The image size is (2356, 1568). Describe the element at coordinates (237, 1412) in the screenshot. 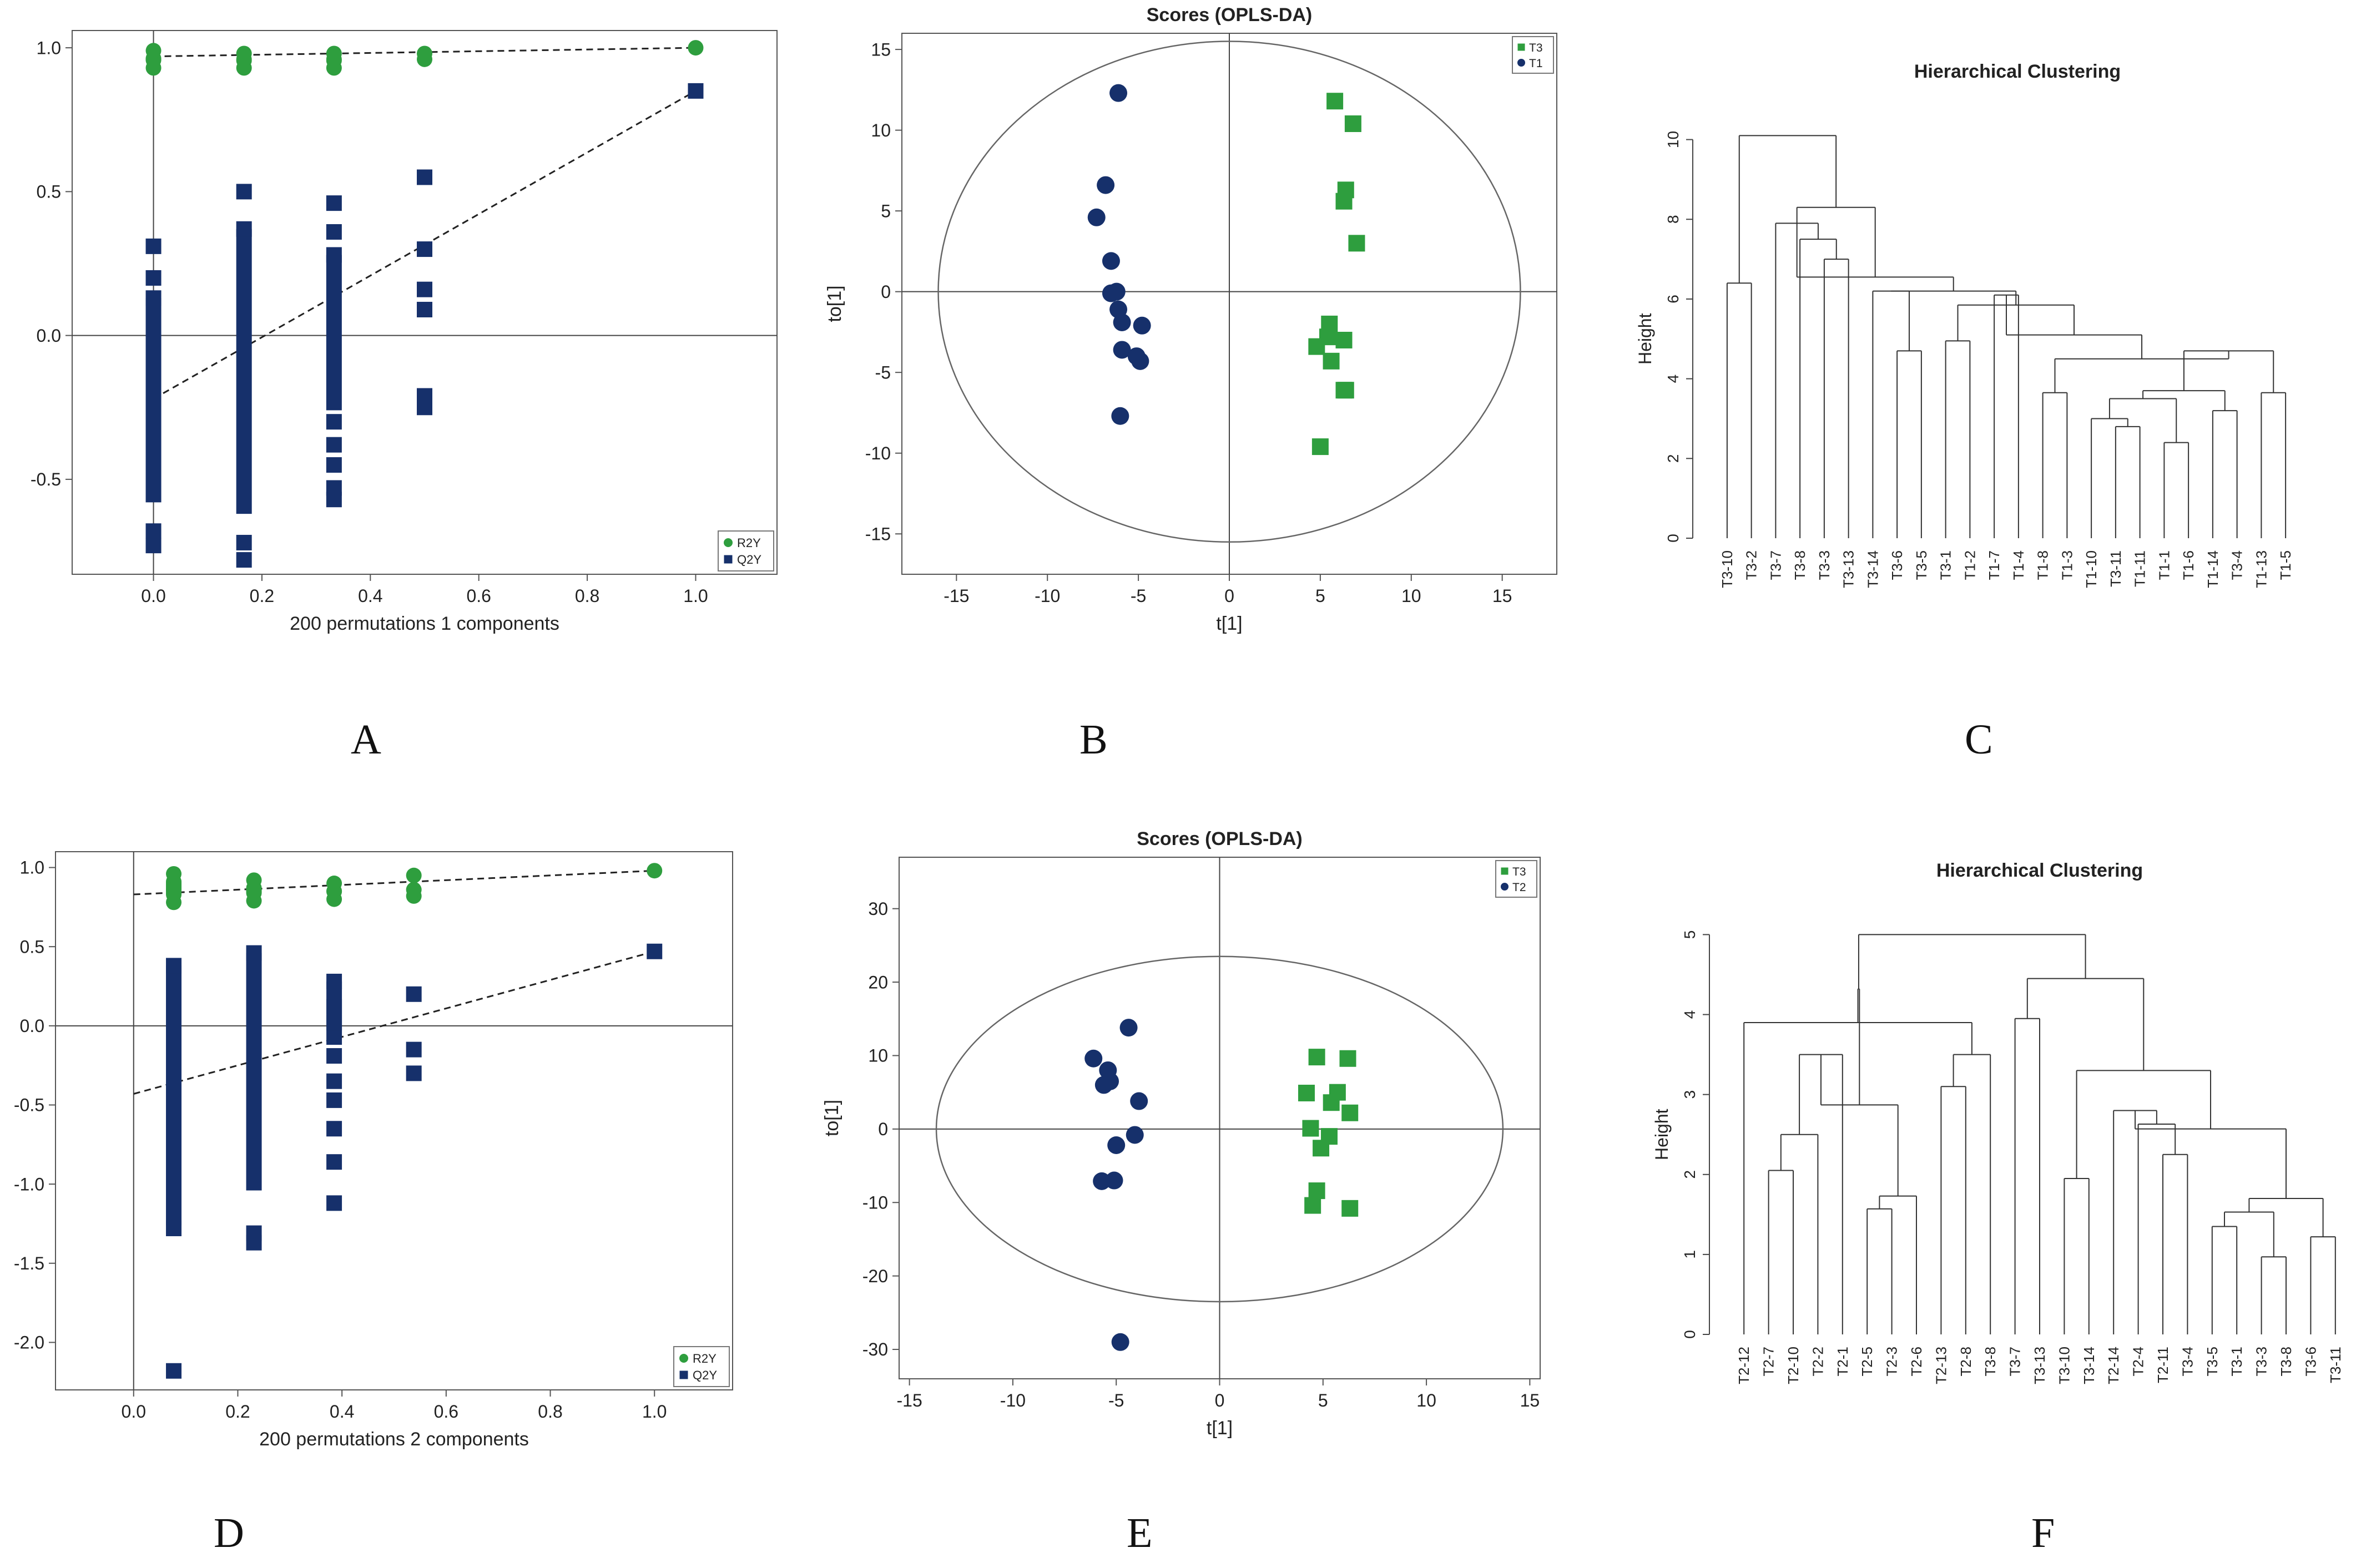

I see `x-tick-label: 0.2` at that location.